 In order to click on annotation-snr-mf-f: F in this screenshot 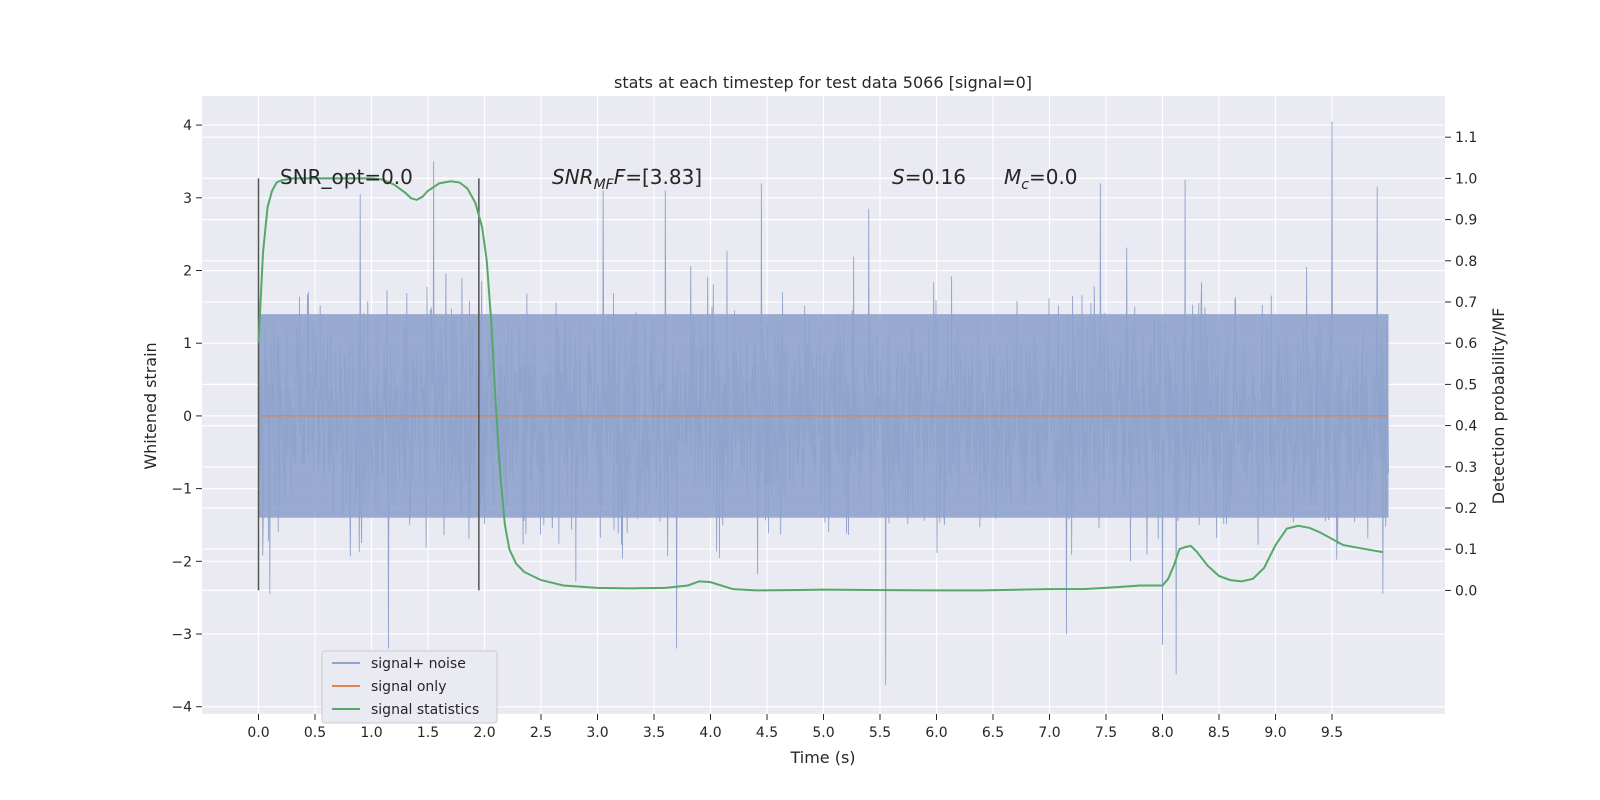, I will do `click(620, 177)`.